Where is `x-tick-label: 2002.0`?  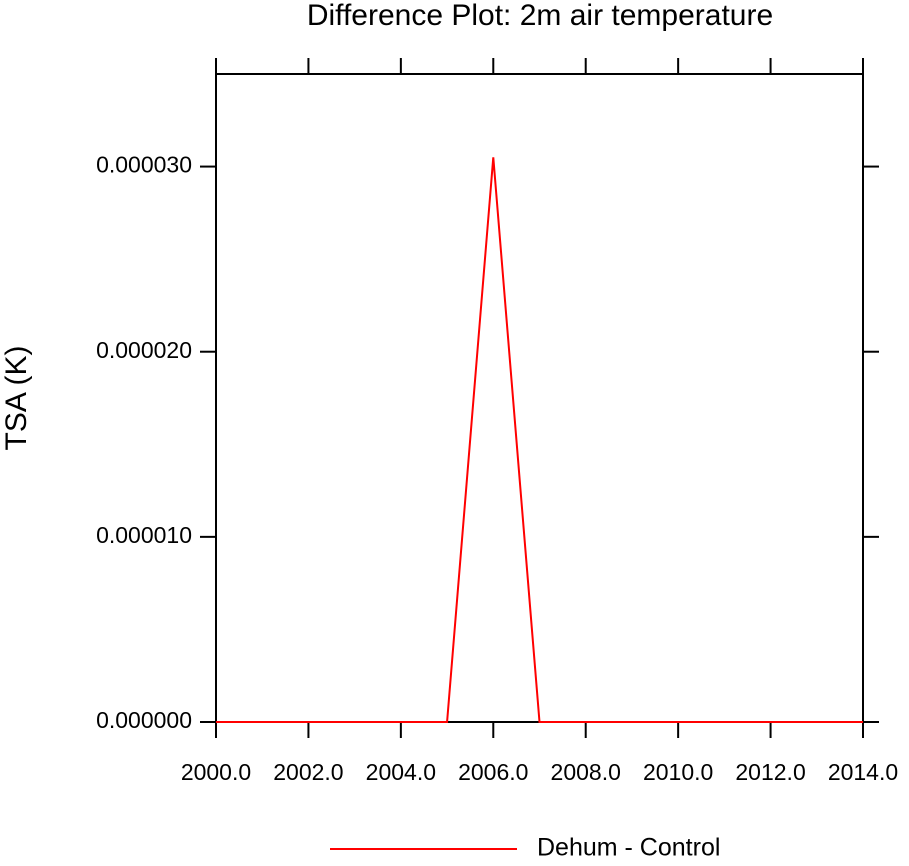
x-tick-label: 2002.0 is located at coordinates (308, 772).